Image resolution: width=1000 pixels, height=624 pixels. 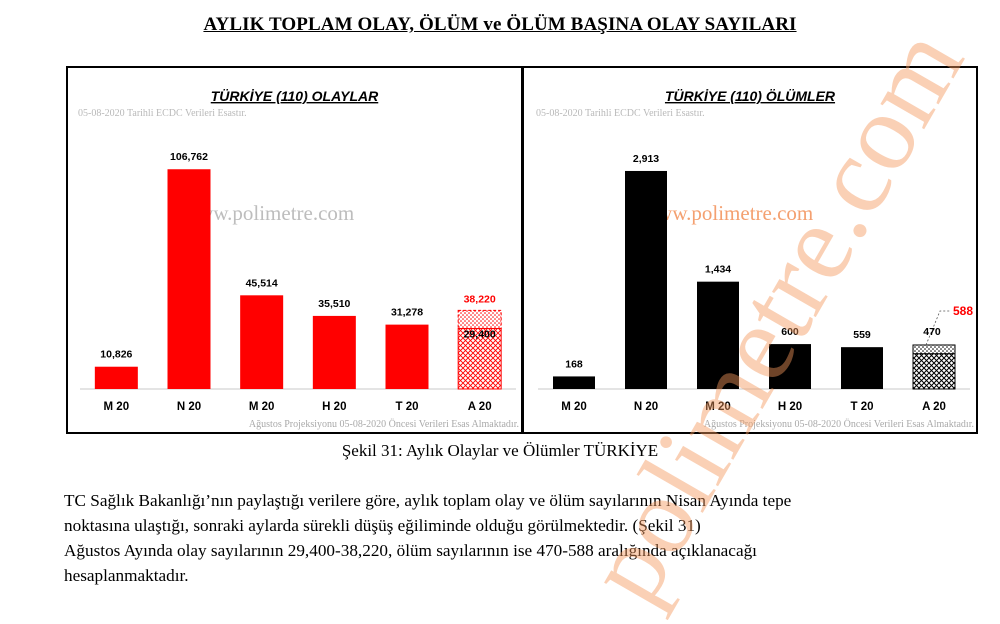 What do you see at coordinates (116, 355) in the screenshot?
I see `data-label: 10,826` at bounding box center [116, 355].